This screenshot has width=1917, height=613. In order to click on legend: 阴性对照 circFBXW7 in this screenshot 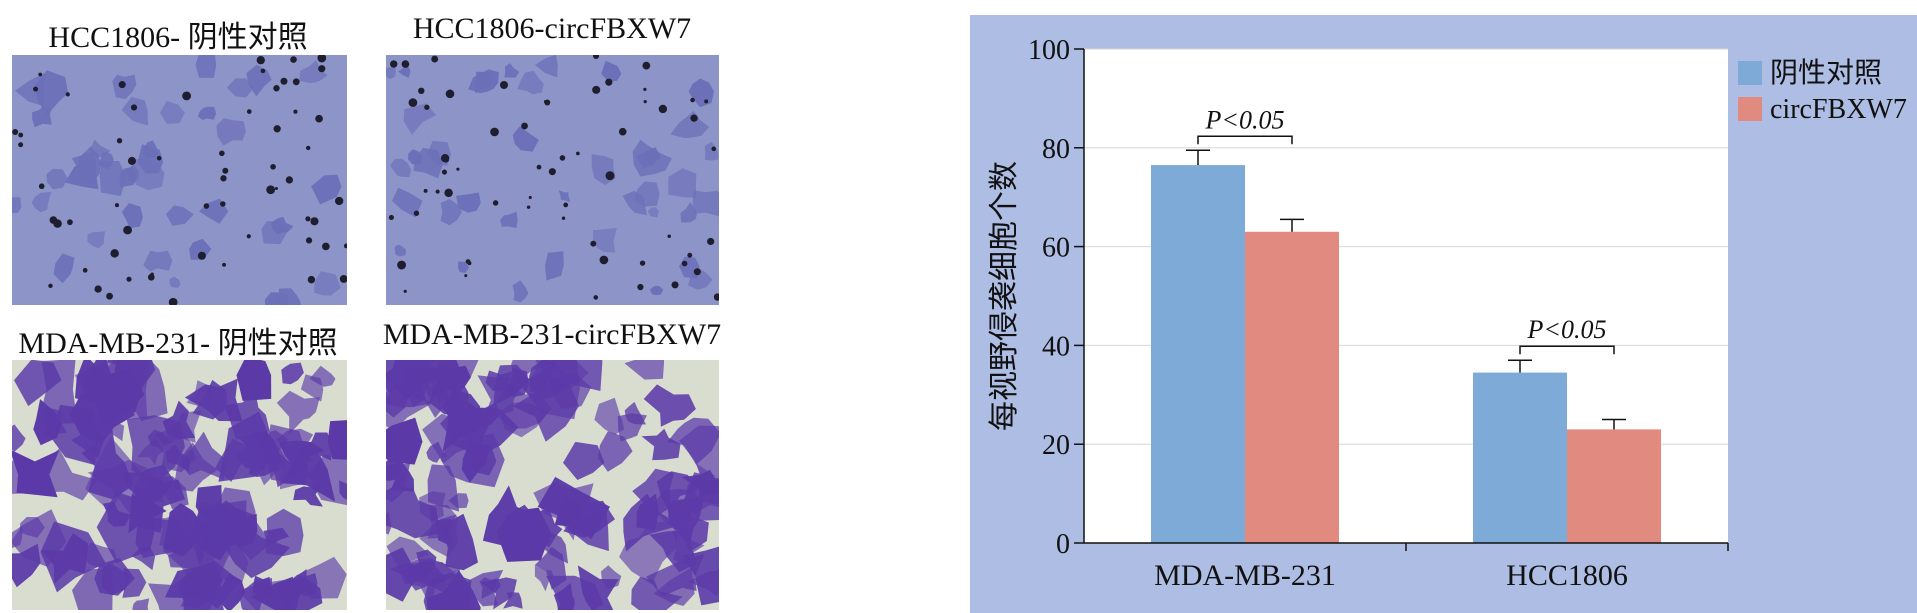, I will do `click(1822, 91)`.